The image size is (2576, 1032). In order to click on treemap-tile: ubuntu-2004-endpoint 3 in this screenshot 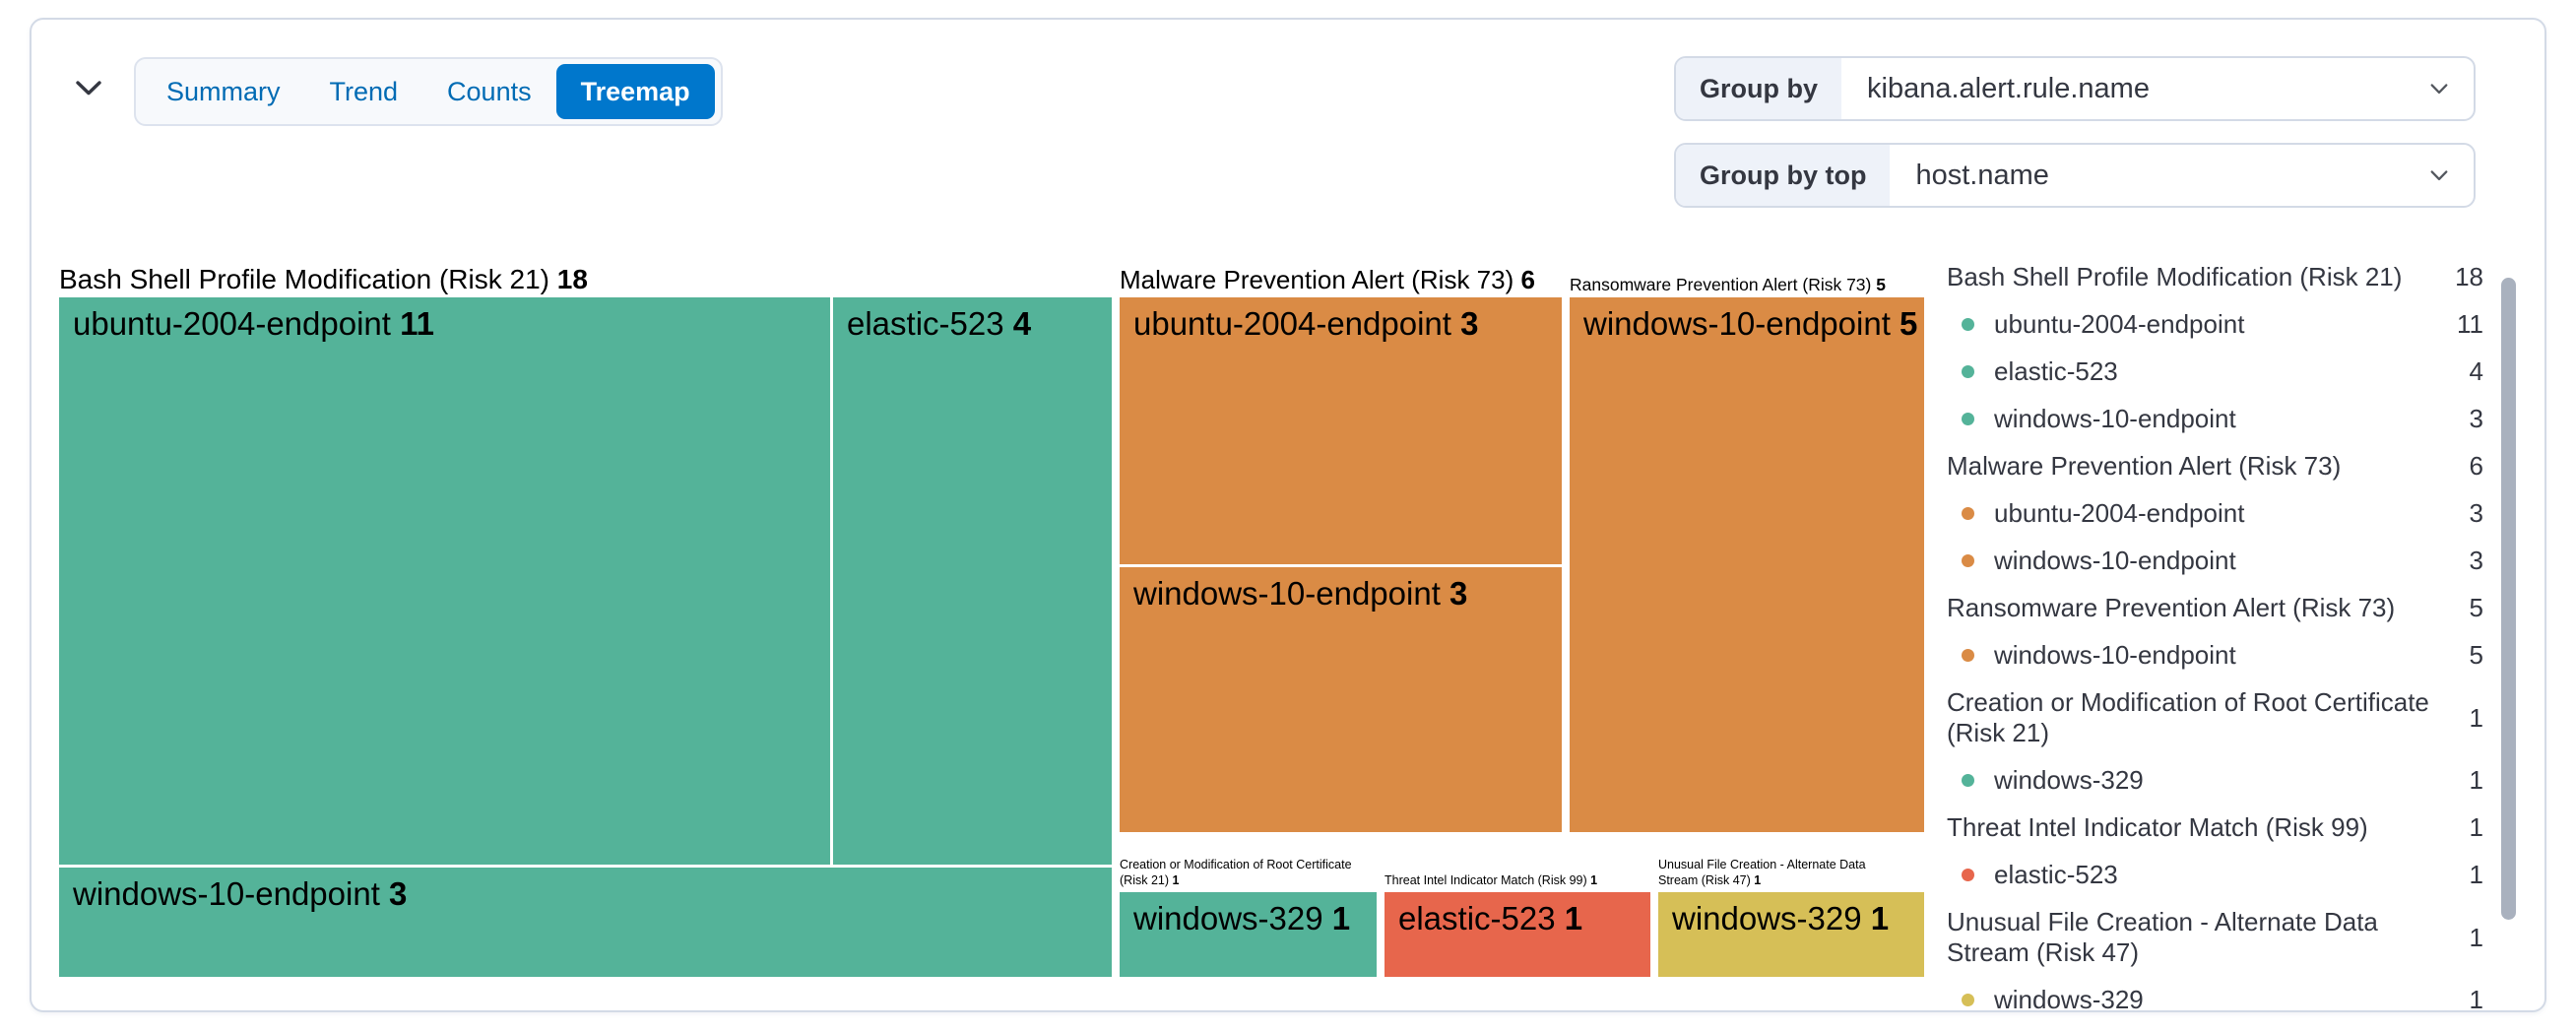, I will do `click(1341, 430)`.